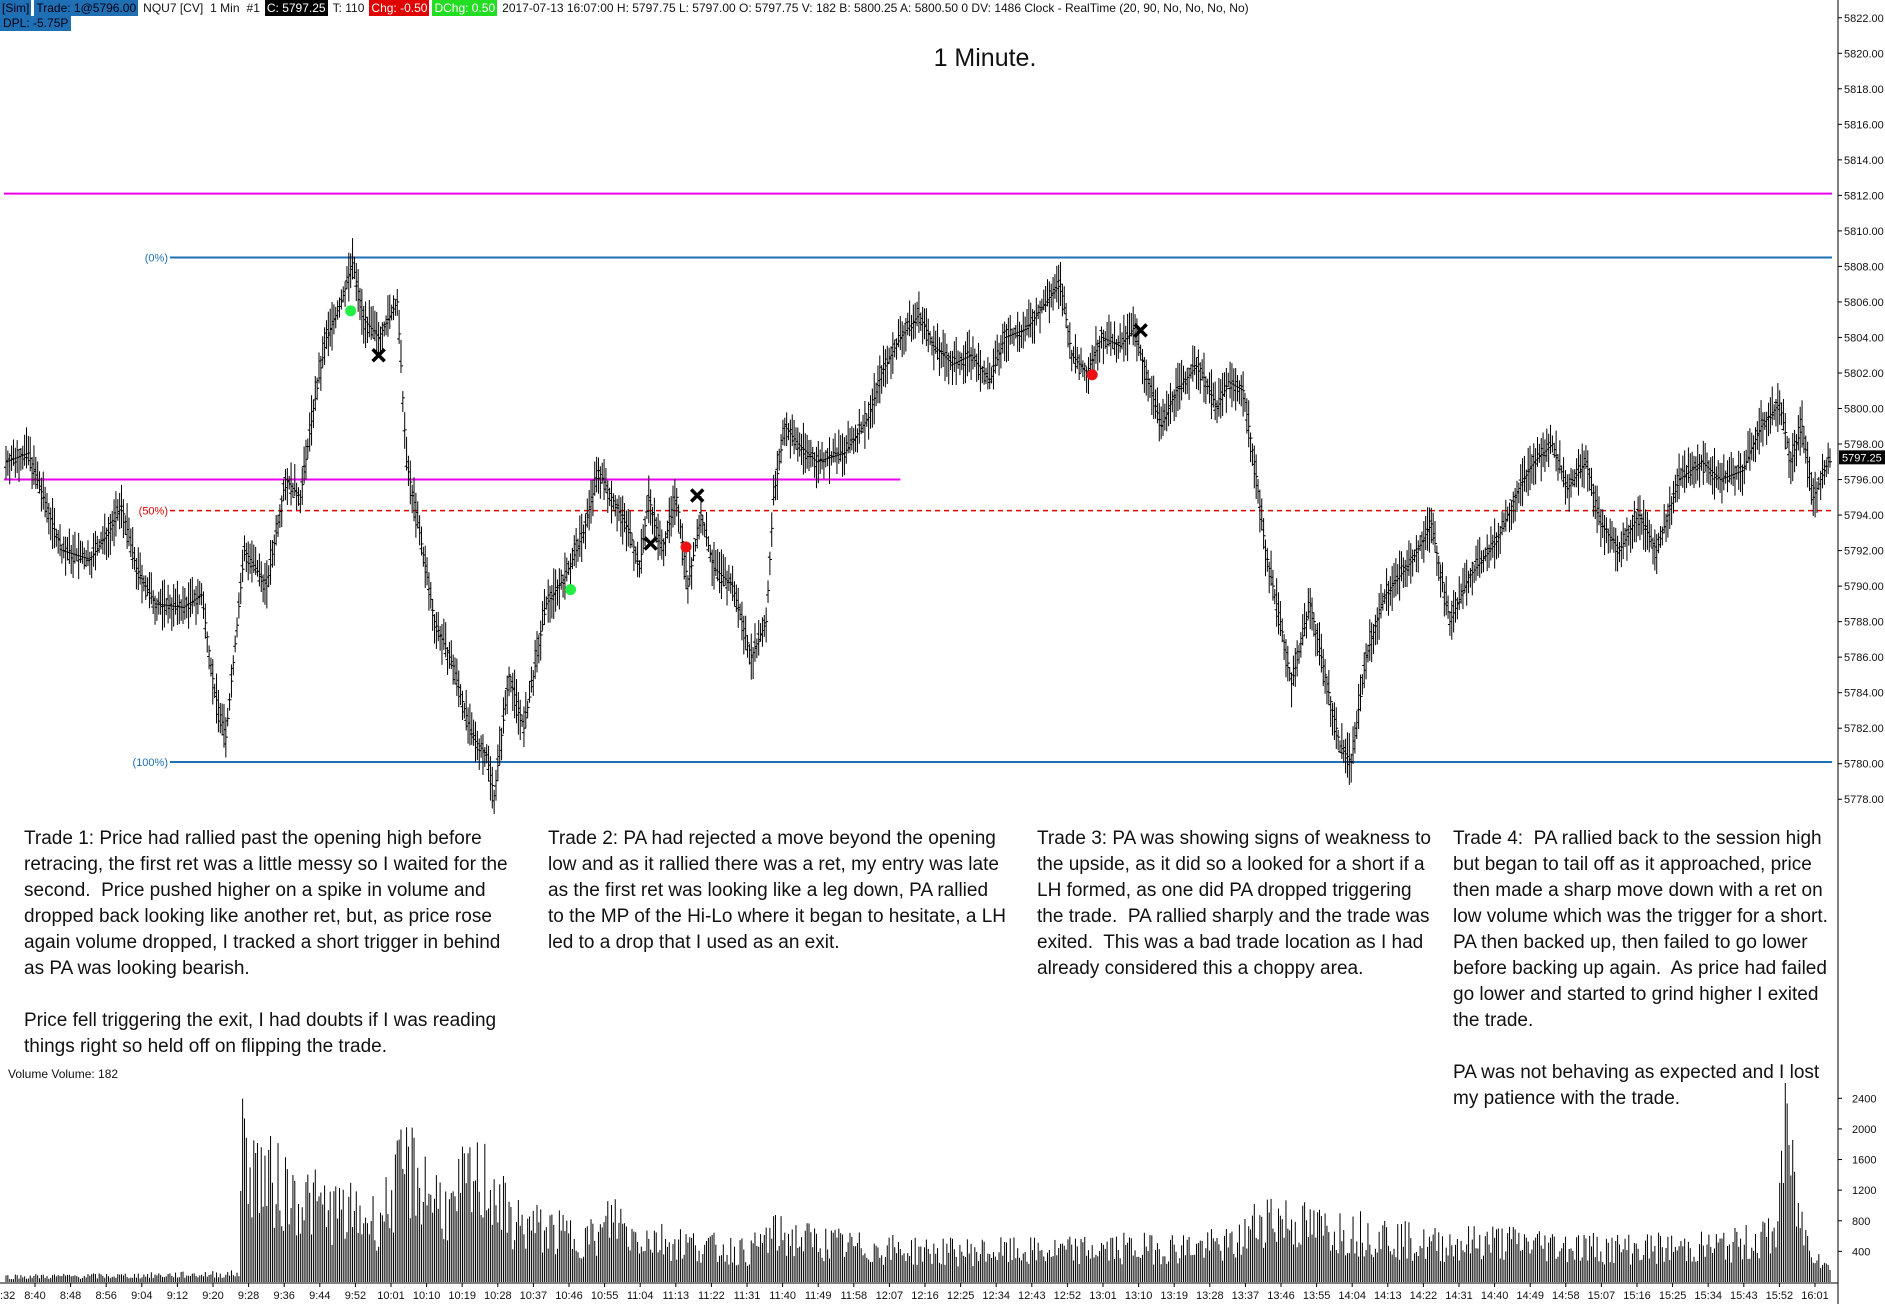 Image resolution: width=1885 pixels, height=1304 pixels. Describe the element at coordinates (1864, 267) in the screenshot. I see `price-tick-label: 5808.00` at that location.